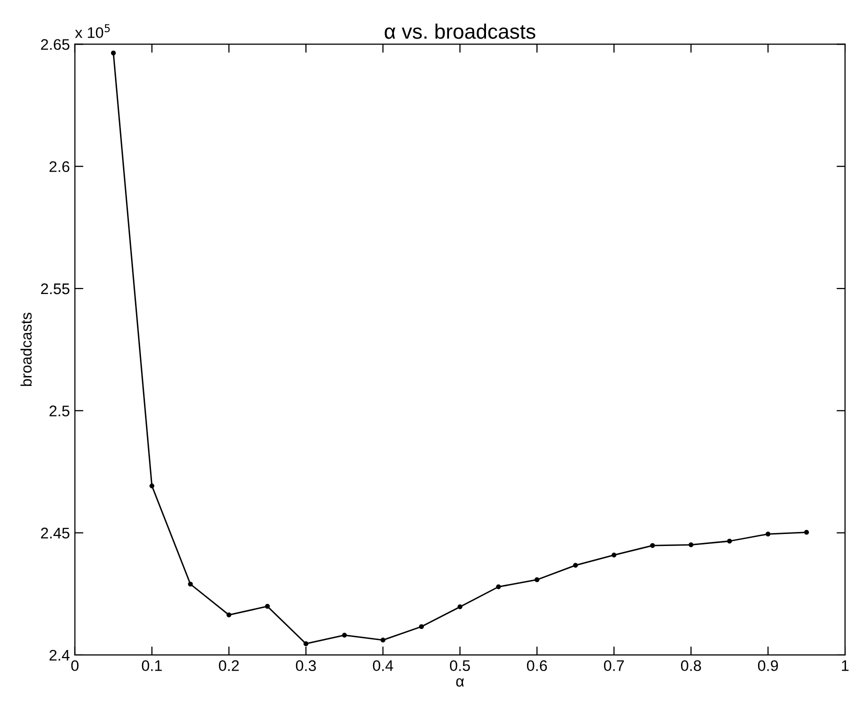 The image size is (851, 702). Describe the element at coordinates (55, 288) in the screenshot. I see `y-tick-label: 2.55` at that location.